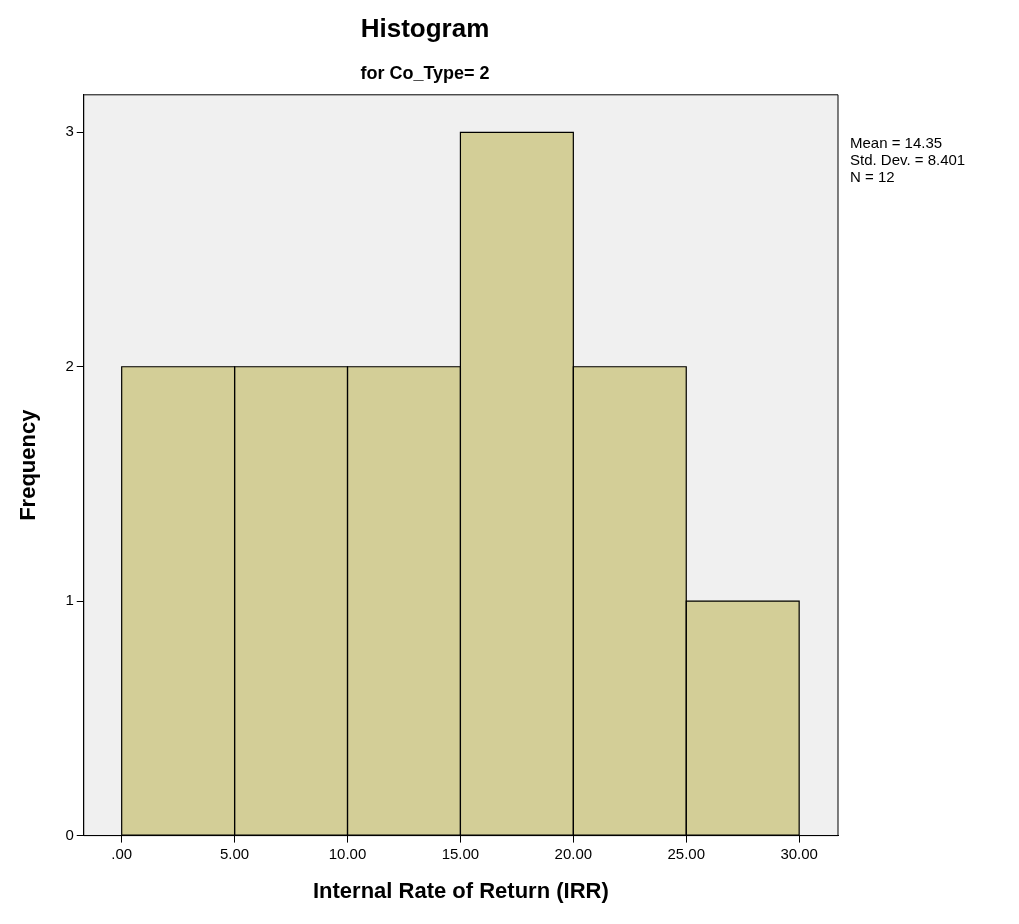  What do you see at coordinates (122, 853) in the screenshot?
I see `x-tick-label: .00` at bounding box center [122, 853].